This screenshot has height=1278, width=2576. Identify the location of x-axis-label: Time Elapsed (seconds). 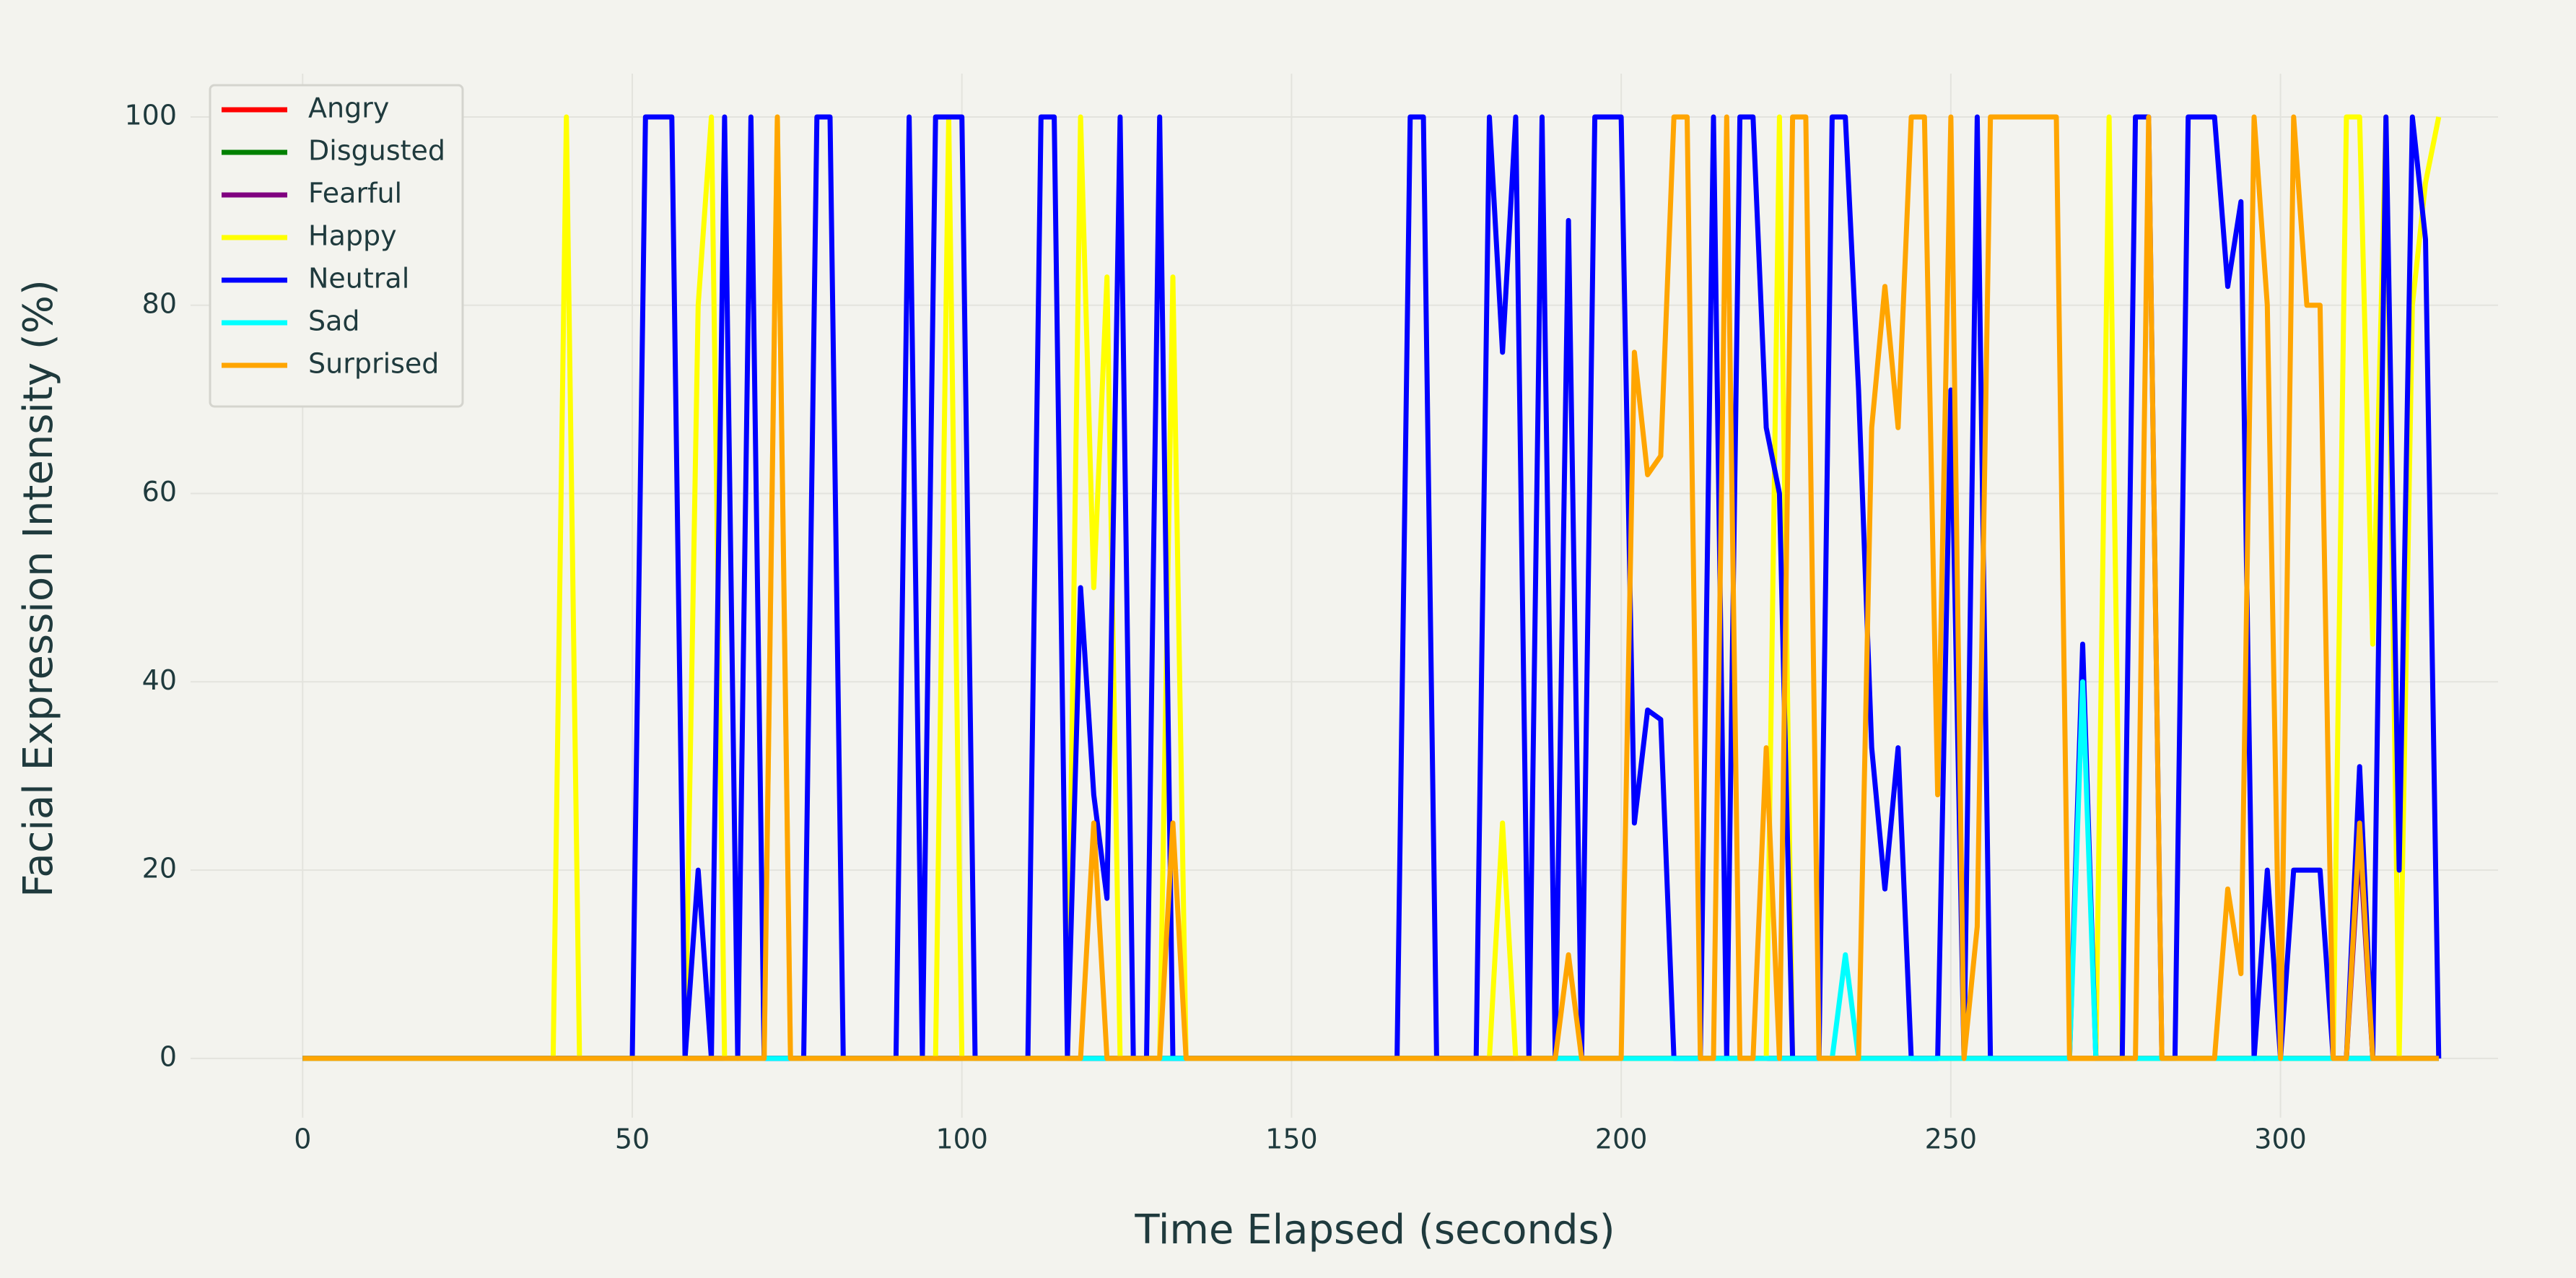
(1374, 1230).